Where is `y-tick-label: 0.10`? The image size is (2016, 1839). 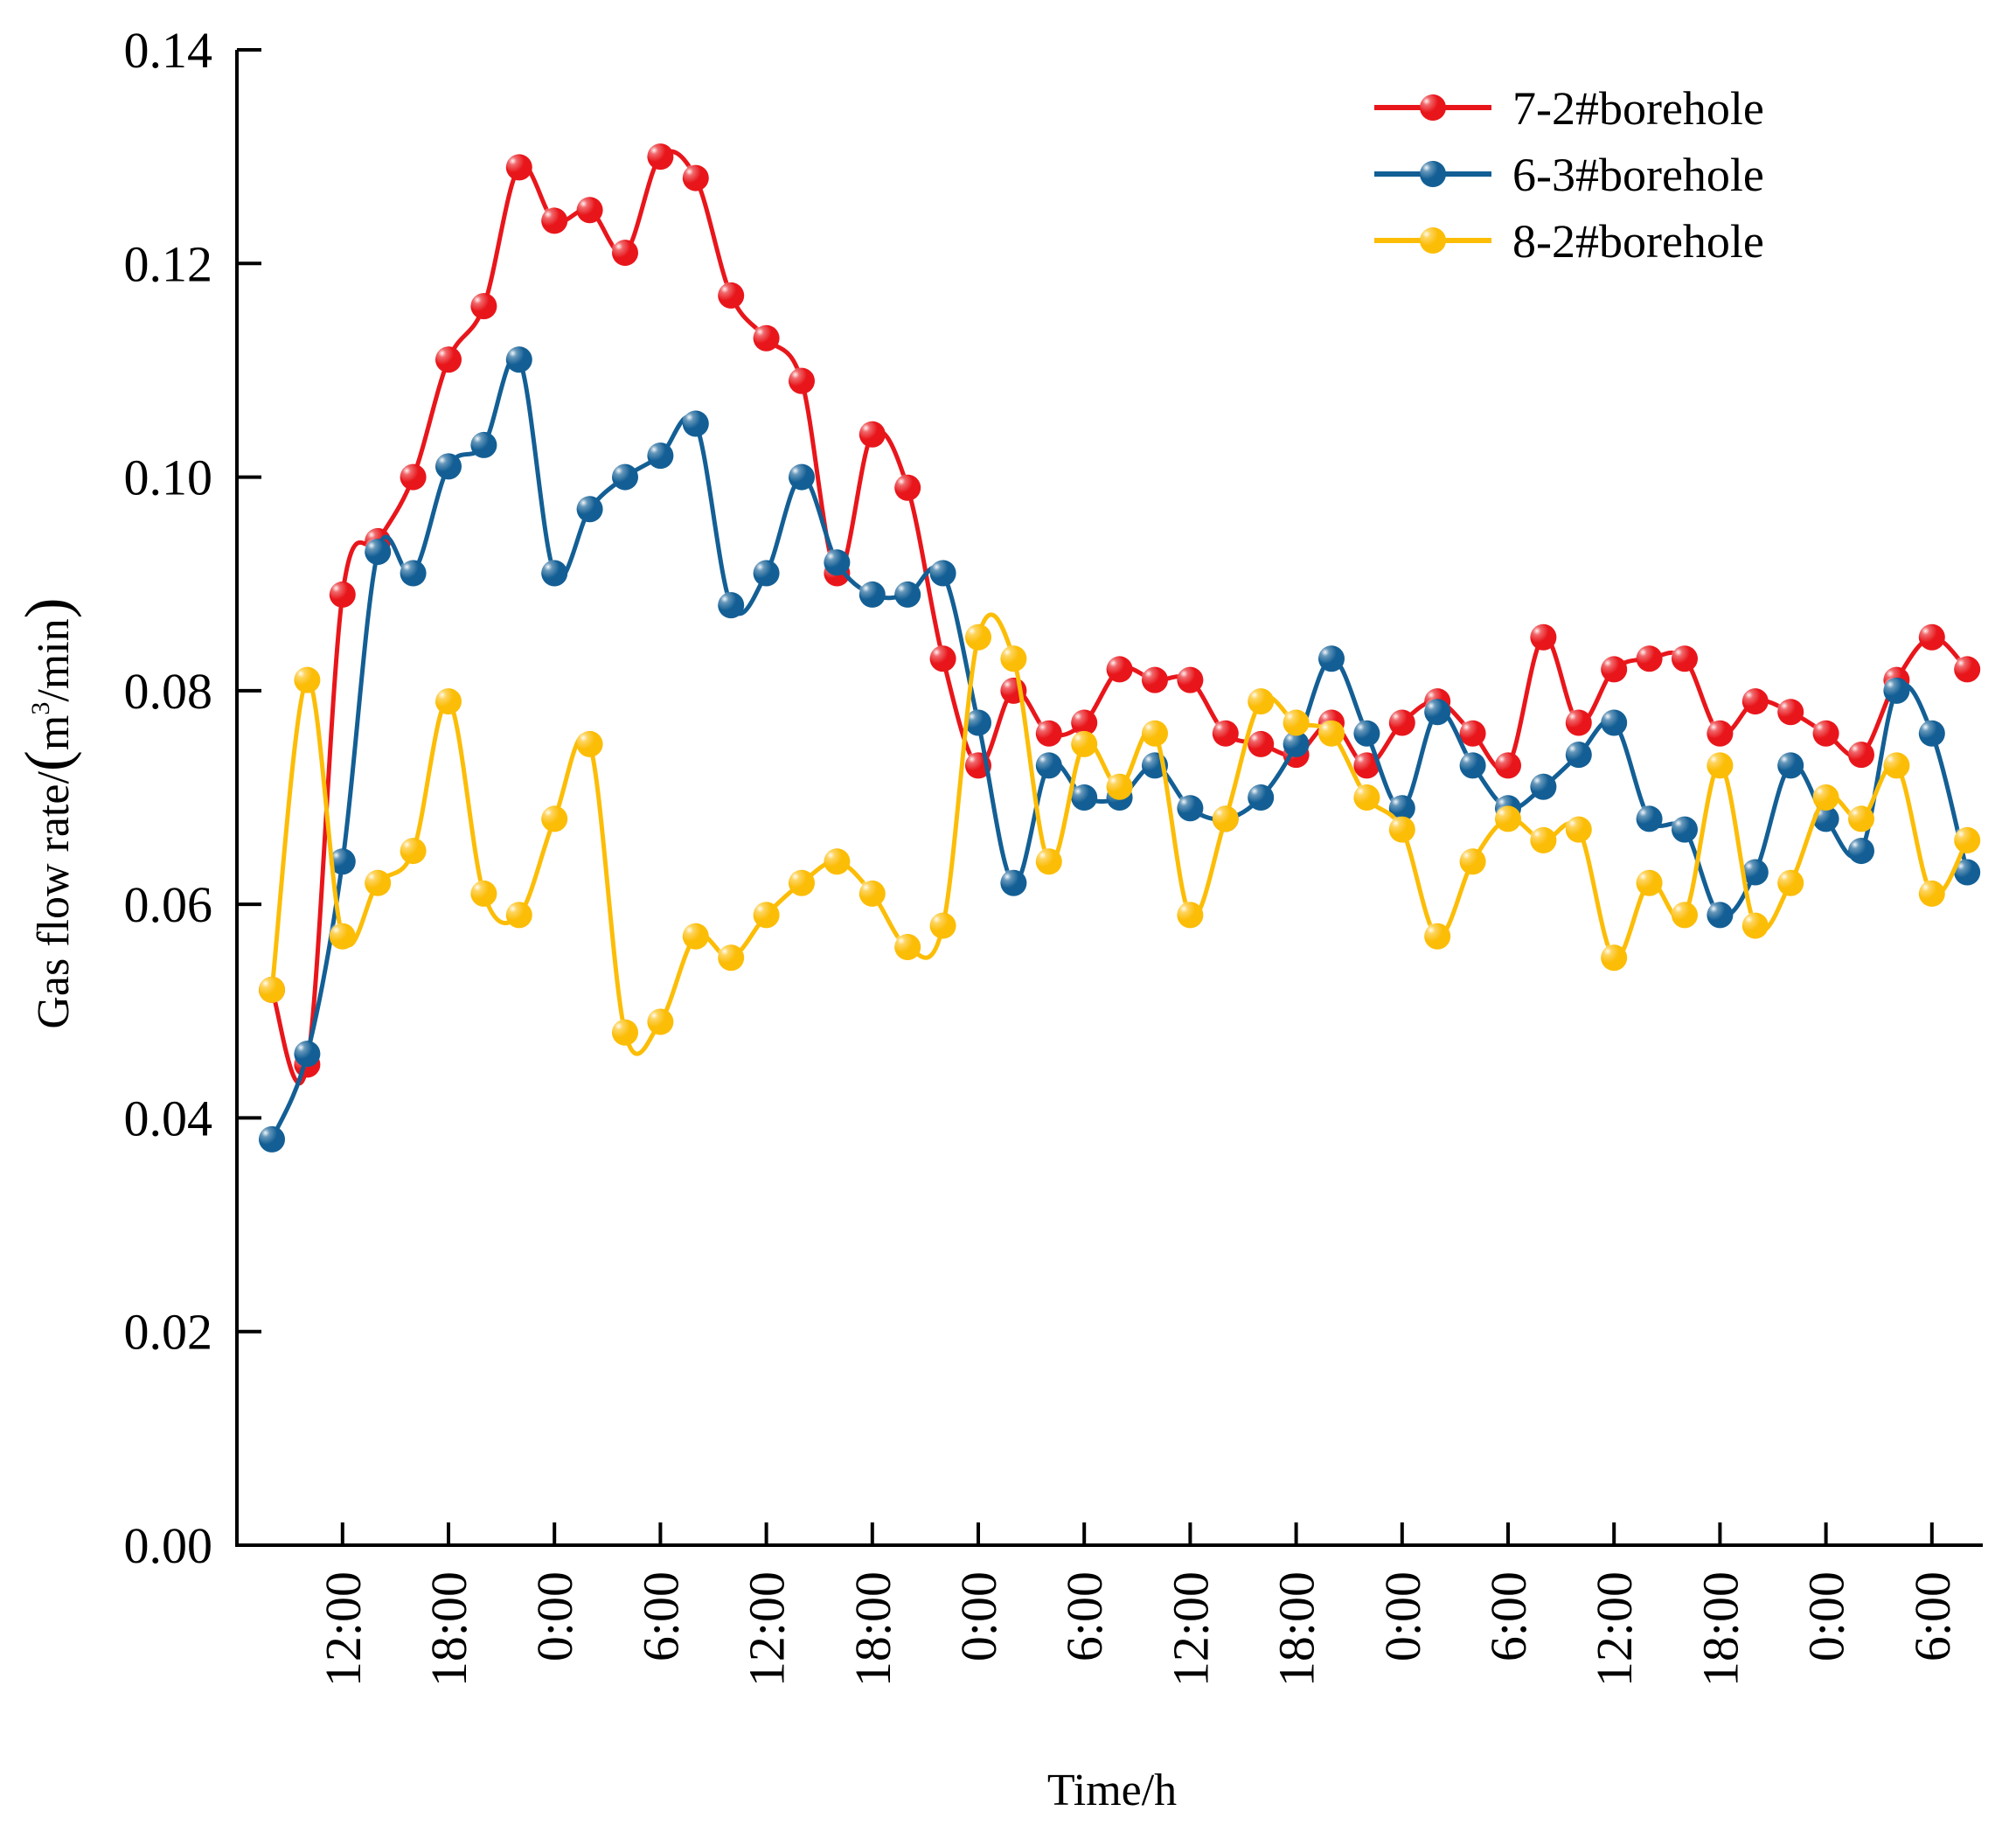
y-tick-label: 0.10 is located at coordinates (168, 478).